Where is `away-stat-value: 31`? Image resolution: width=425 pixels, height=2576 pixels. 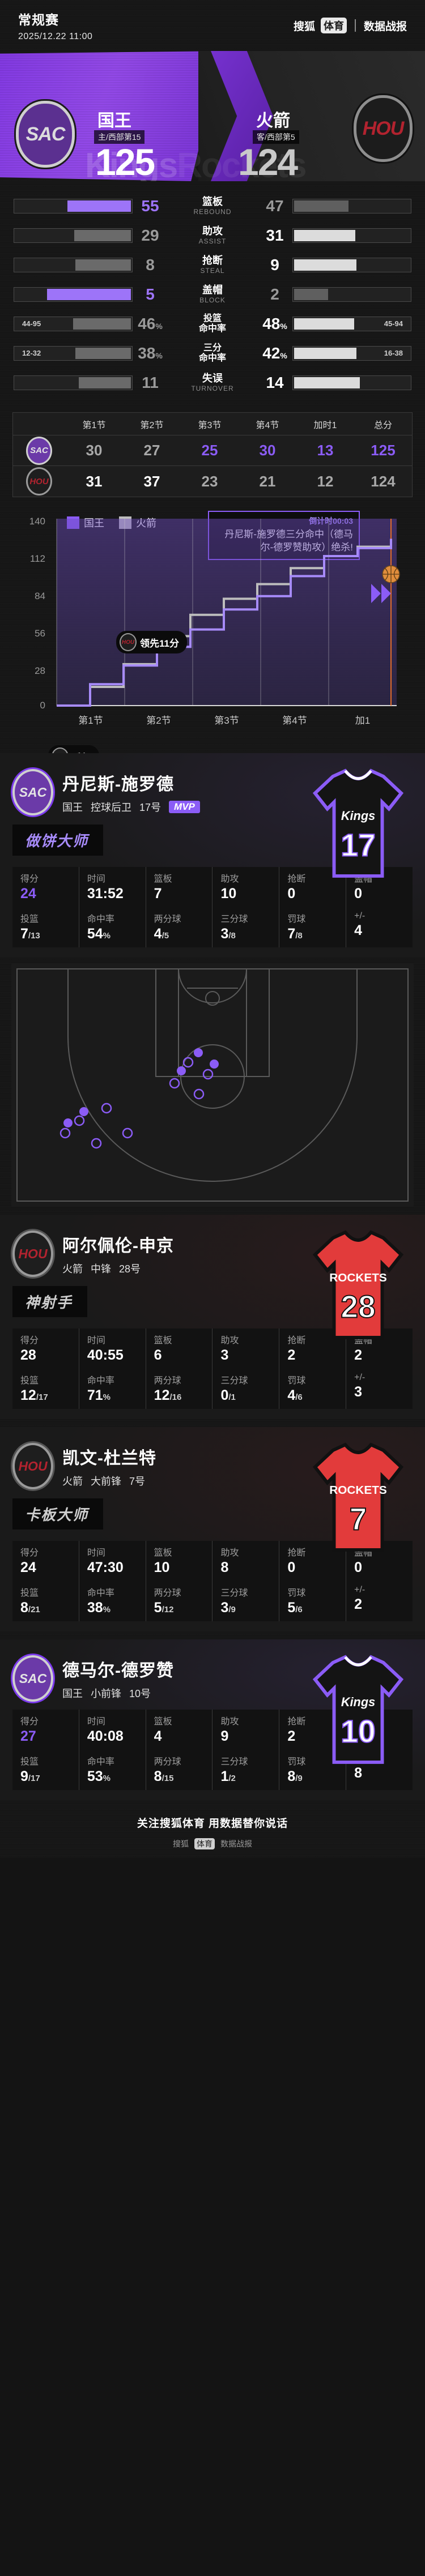 away-stat-value: 31 is located at coordinates (275, 236).